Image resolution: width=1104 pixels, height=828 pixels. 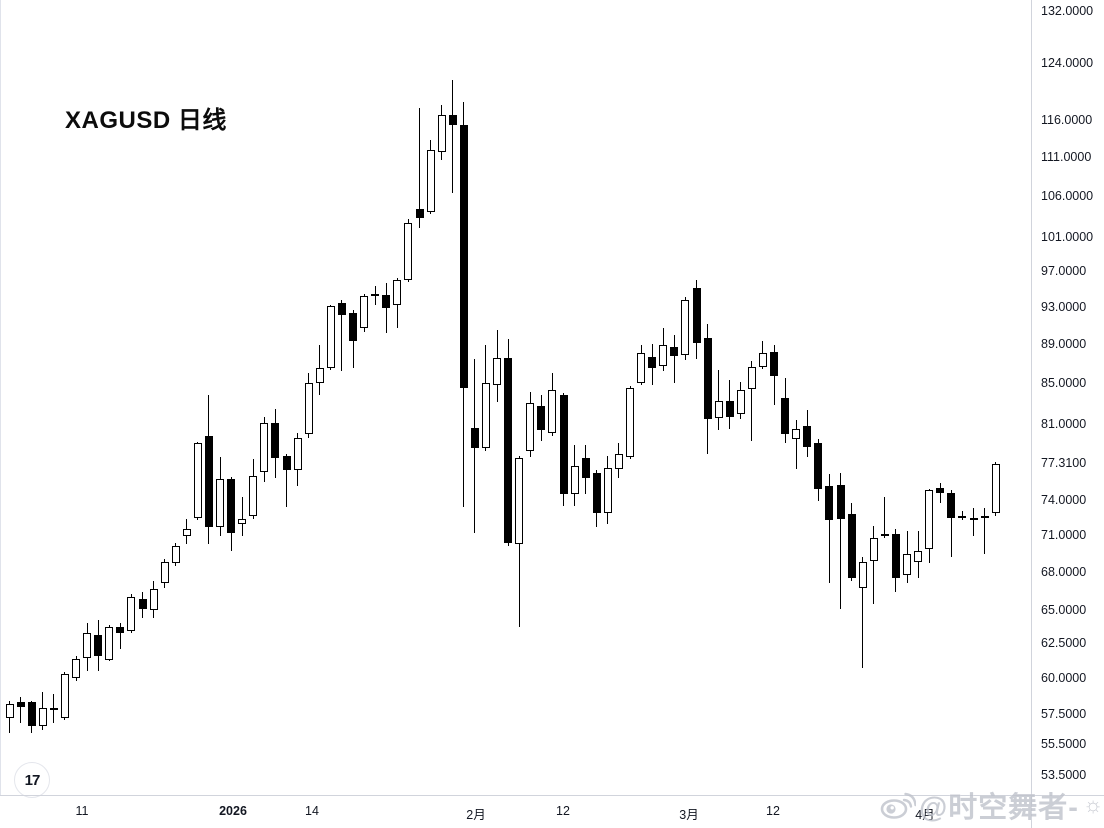 What do you see at coordinates (1064, 535) in the screenshot?
I see `price-axis-label: 71.0000` at bounding box center [1064, 535].